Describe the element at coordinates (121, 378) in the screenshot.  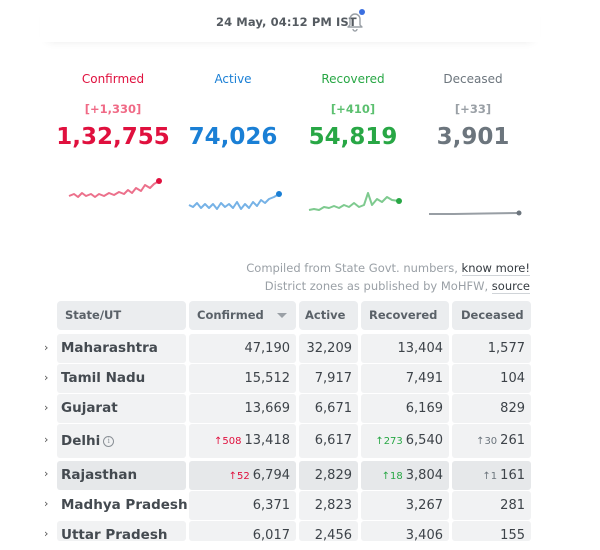
I see `state-name: Tamil Nadu` at that location.